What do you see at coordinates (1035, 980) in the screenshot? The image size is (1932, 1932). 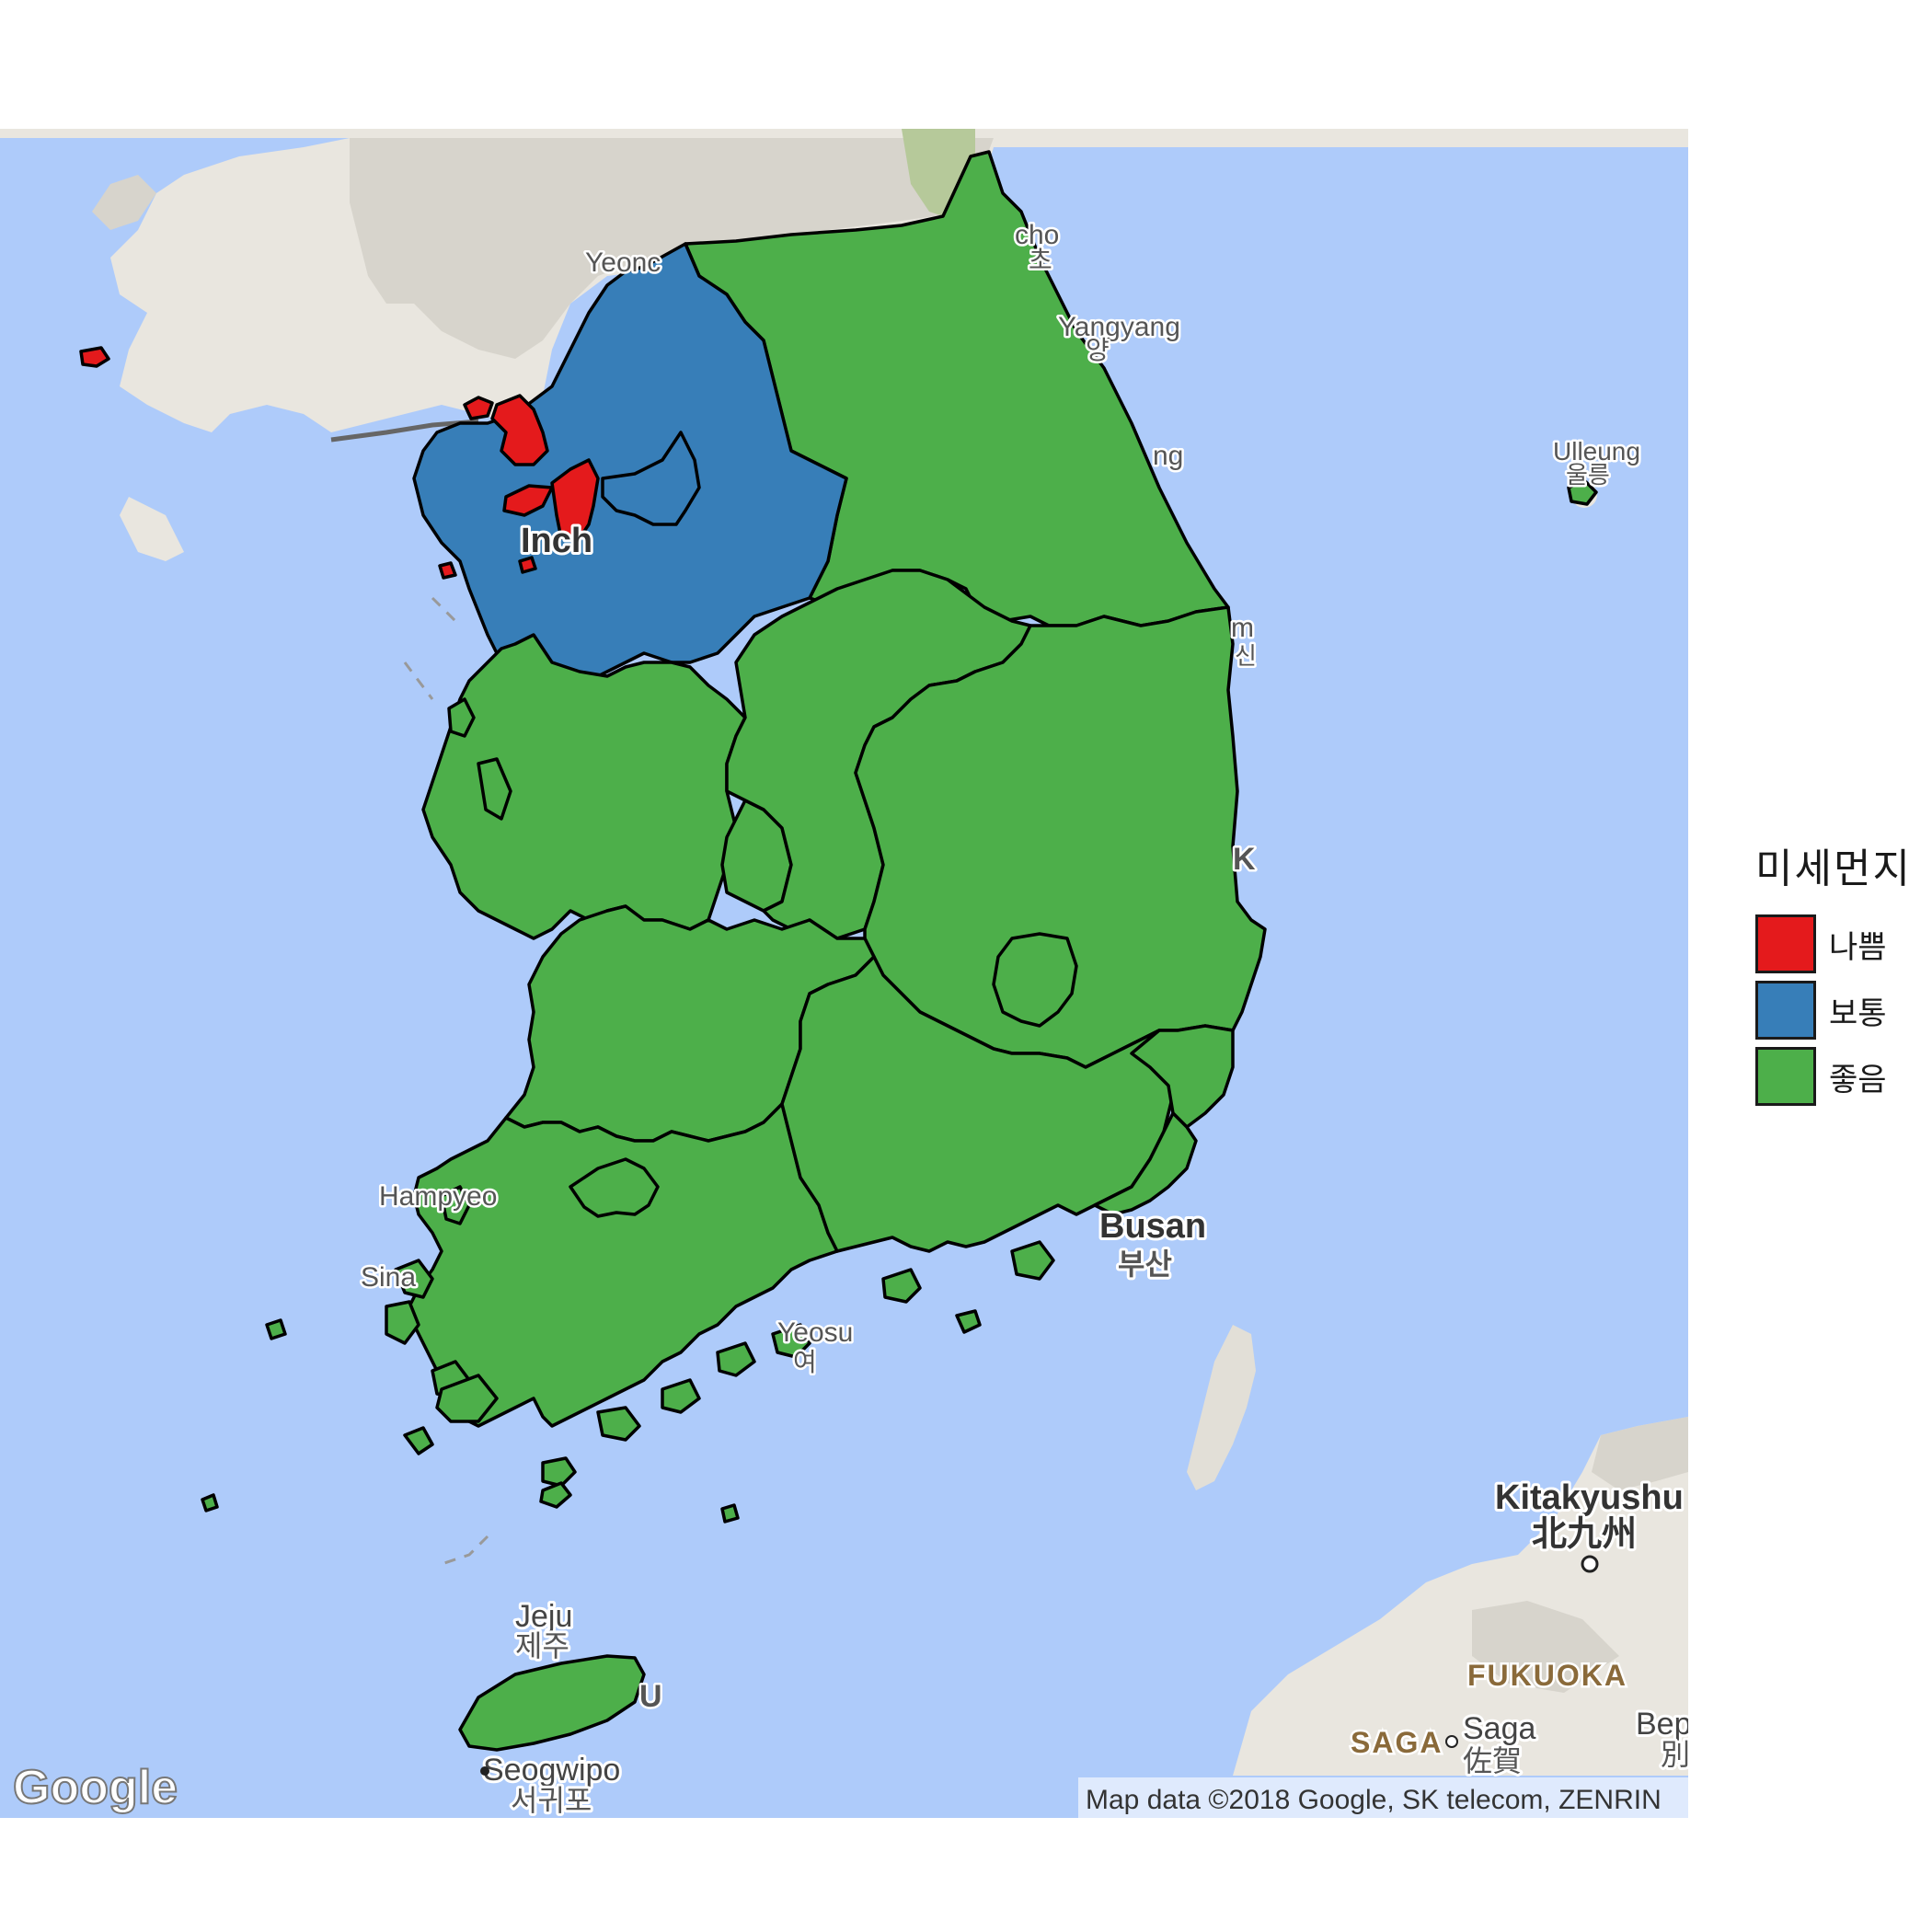 I see `province-daegu` at bounding box center [1035, 980].